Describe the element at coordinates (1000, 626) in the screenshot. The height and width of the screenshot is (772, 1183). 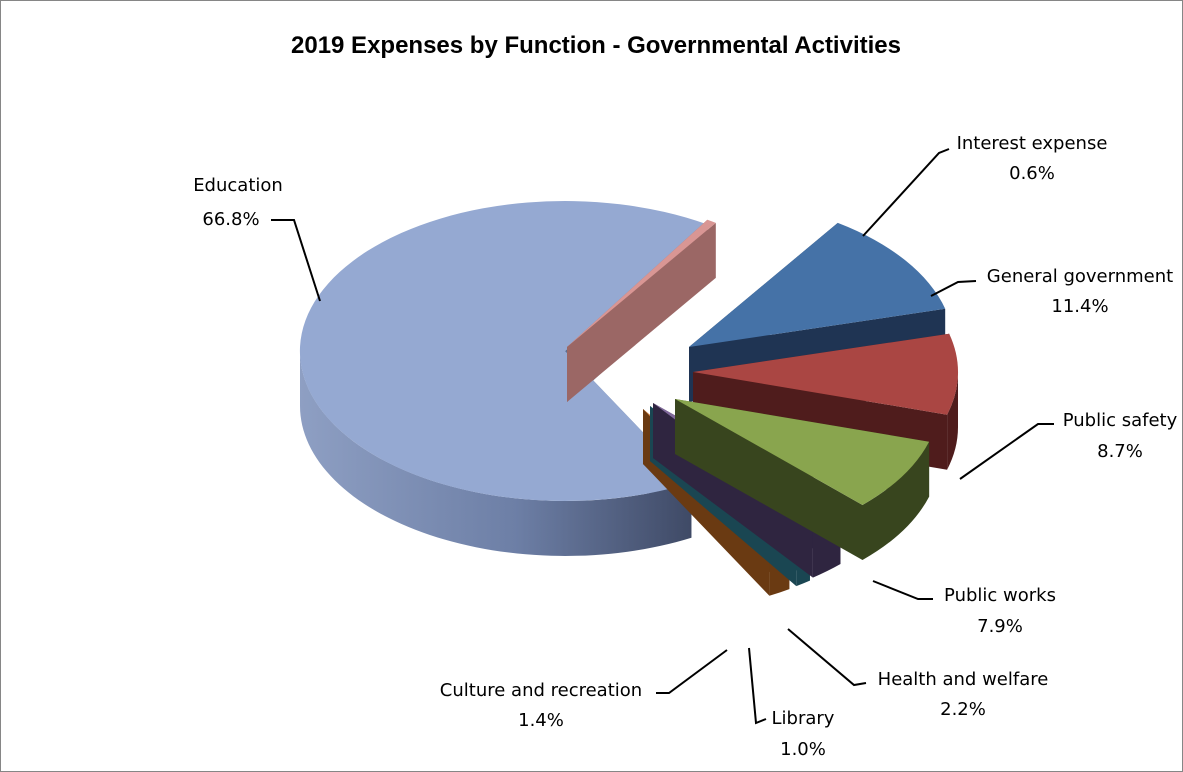
I see `label-public-works-value: 7.9%` at that location.